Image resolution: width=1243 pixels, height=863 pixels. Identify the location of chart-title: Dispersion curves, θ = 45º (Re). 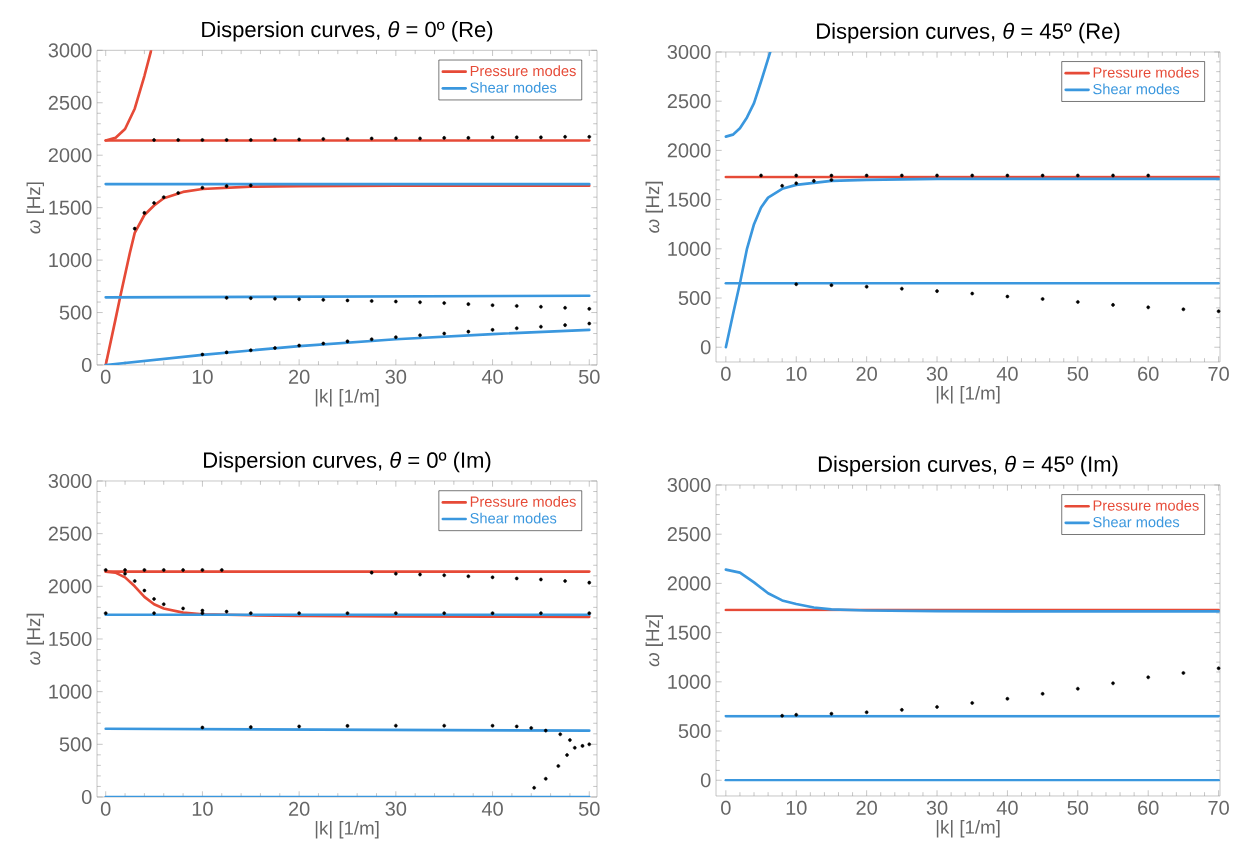
(968, 33).